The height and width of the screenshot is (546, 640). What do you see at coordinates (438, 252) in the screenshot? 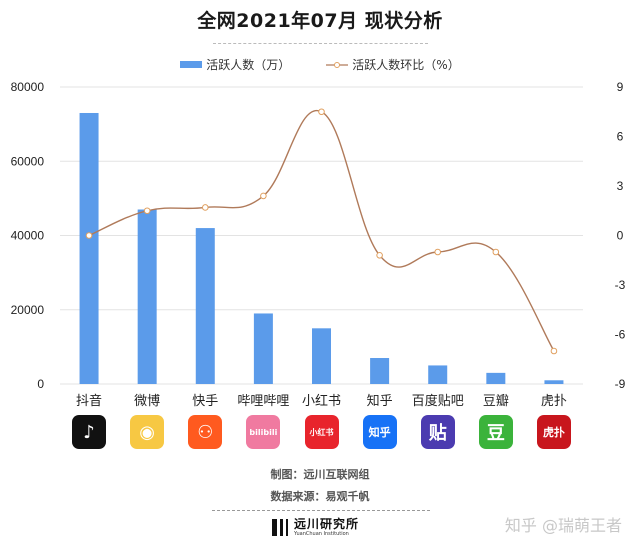
I see `line-marker-百度贴吧` at bounding box center [438, 252].